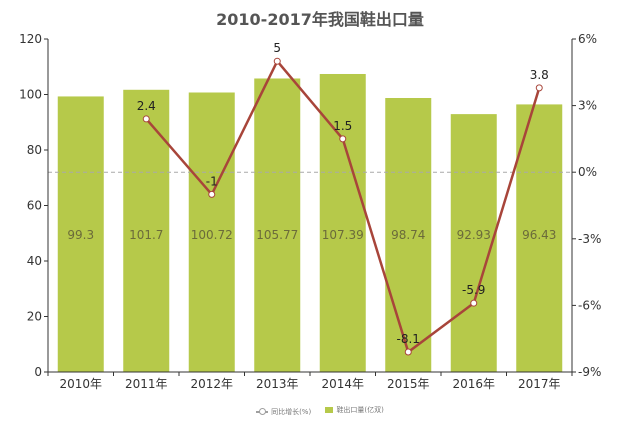 Image resolution: width=640 pixels, height=427 pixels. I want to click on growth-value-label: -8.1, so click(408, 339).